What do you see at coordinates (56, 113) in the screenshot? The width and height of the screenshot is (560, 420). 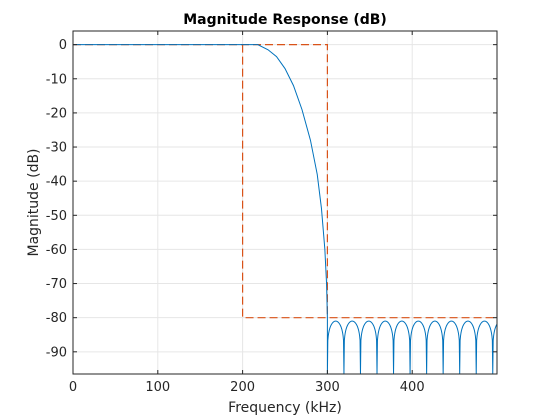 I see `y-tick-label: -20` at bounding box center [56, 113].